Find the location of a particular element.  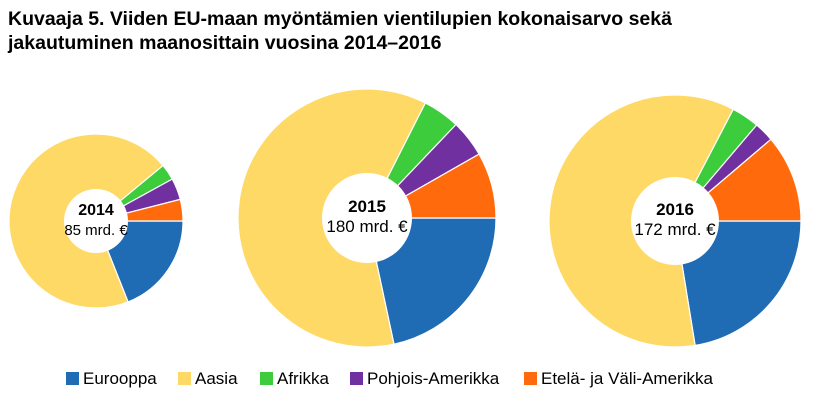

slice-2015-eurooppa is located at coordinates (431, 281).